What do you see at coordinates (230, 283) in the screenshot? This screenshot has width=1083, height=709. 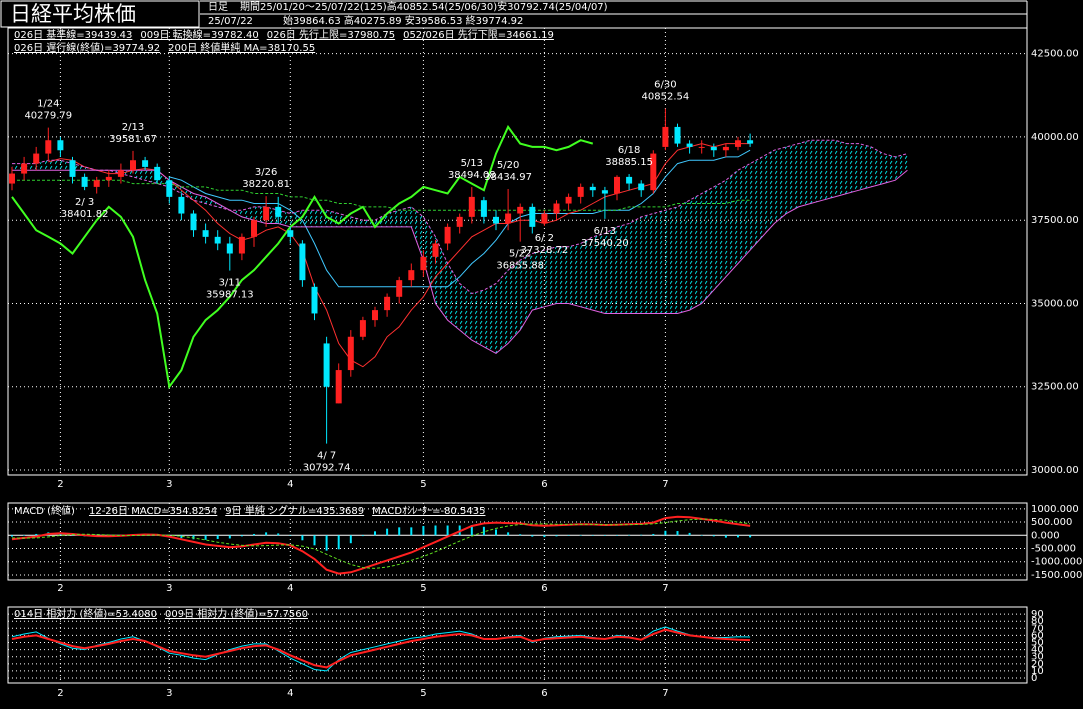 I see `annotation-date: 3/11` at bounding box center [230, 283].